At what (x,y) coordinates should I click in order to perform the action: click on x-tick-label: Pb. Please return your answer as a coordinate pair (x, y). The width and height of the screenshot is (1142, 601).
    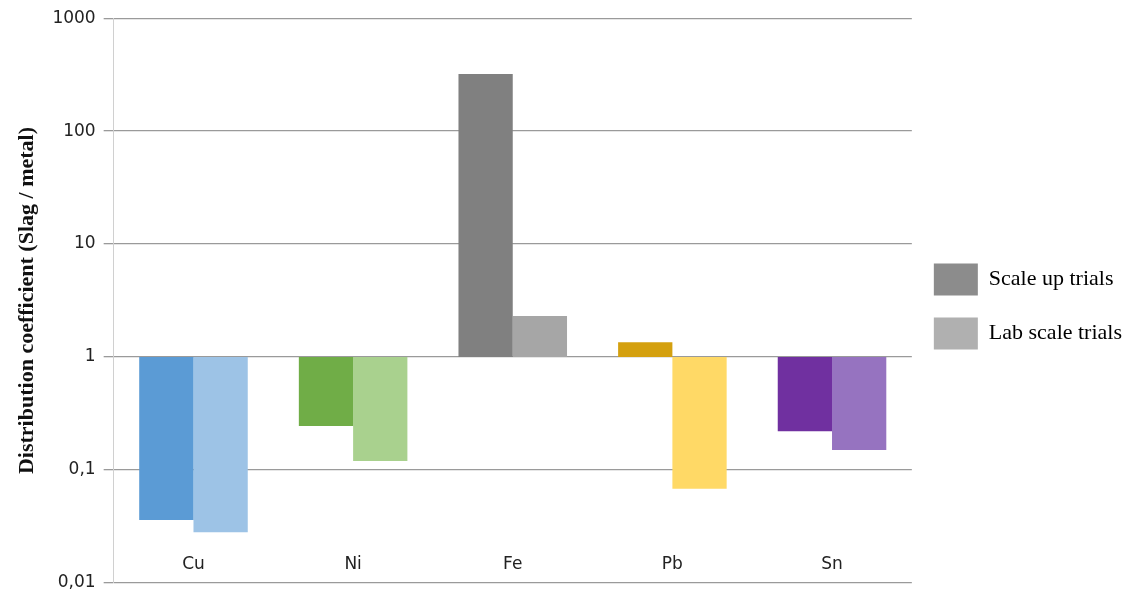
    Looking at the image, I should click on (672, 563).